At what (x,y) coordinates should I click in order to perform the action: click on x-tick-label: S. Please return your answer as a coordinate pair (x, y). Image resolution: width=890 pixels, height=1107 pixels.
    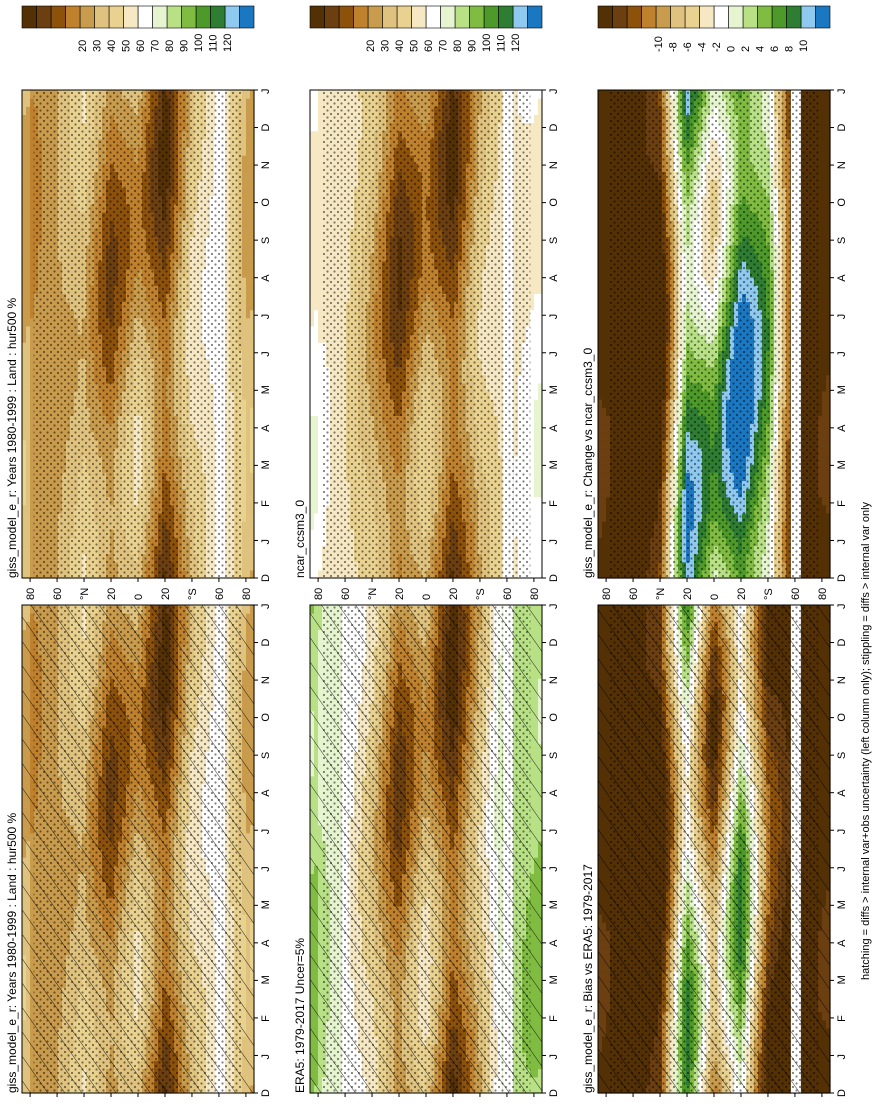
    Looking at the image, I should click on (266, 755).